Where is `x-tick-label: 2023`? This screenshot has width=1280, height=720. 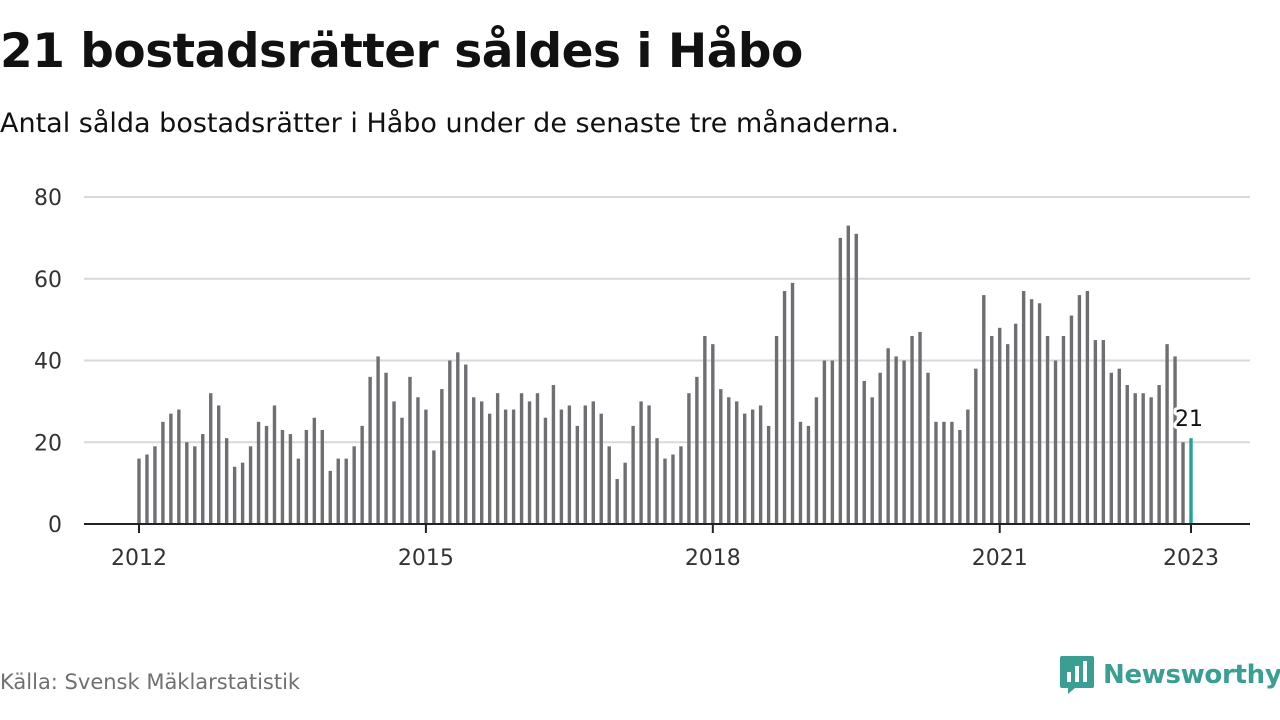 x-tick-label: 2023 is located at coordinates (1191, 558).